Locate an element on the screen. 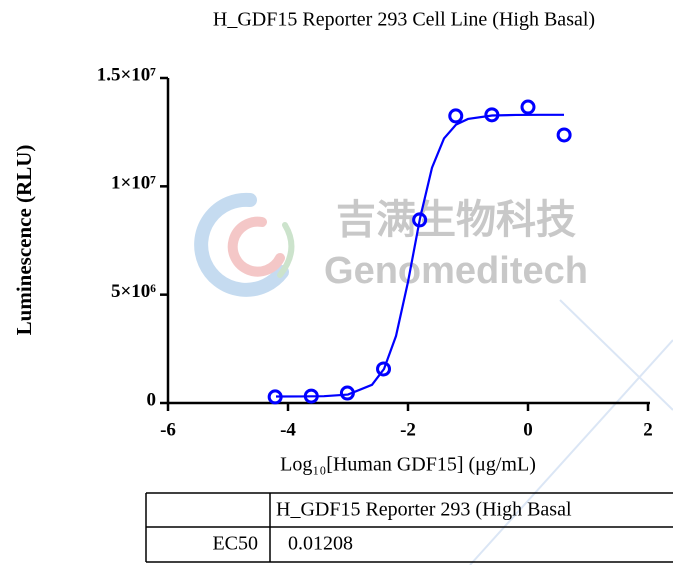  y-tick-label: 1×10⁷ is located at coordinates (133, 183).